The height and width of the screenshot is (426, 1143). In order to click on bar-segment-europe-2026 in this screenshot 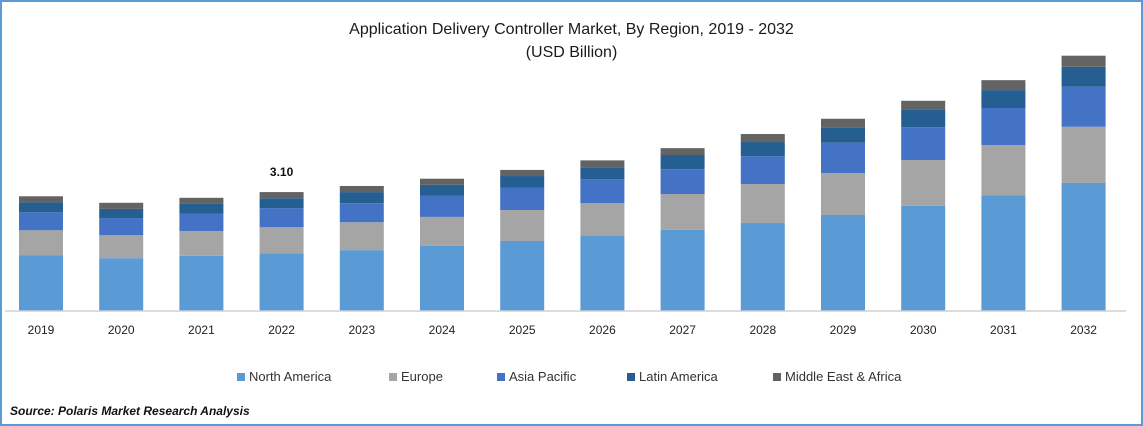, I will do `click(602, 220)`.